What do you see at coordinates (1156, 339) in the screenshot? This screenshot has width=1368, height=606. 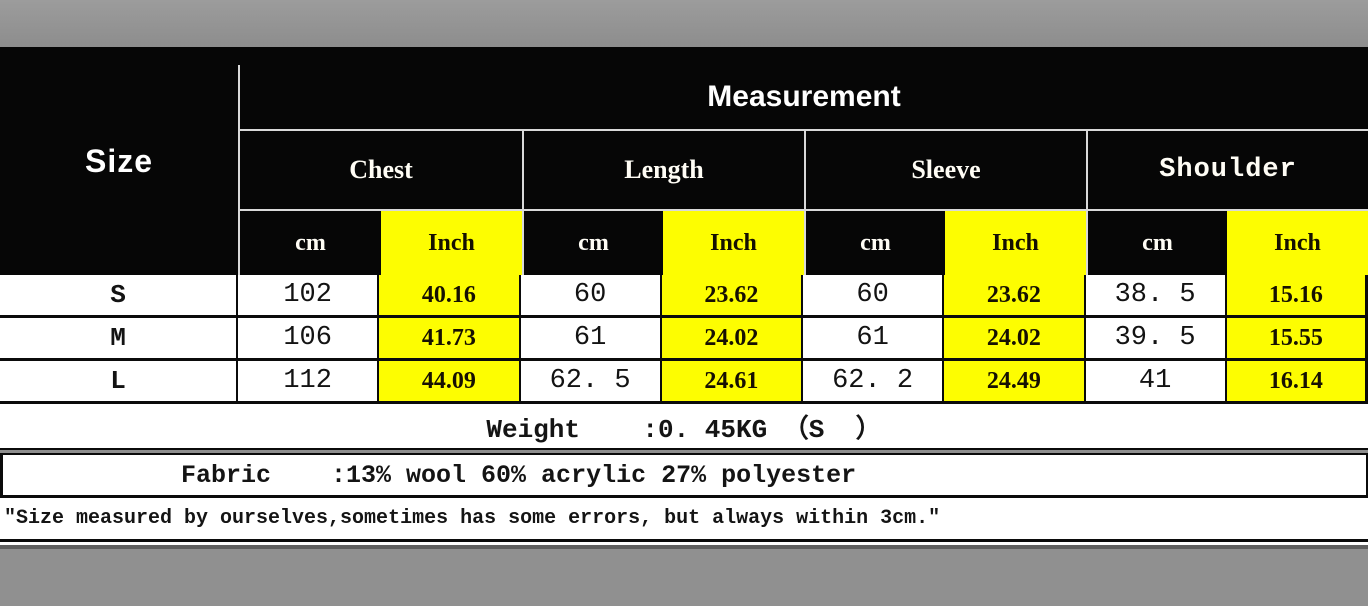 I see `row-m-shoulder-cm: 39. 5` at bounding box center [1156, 339].